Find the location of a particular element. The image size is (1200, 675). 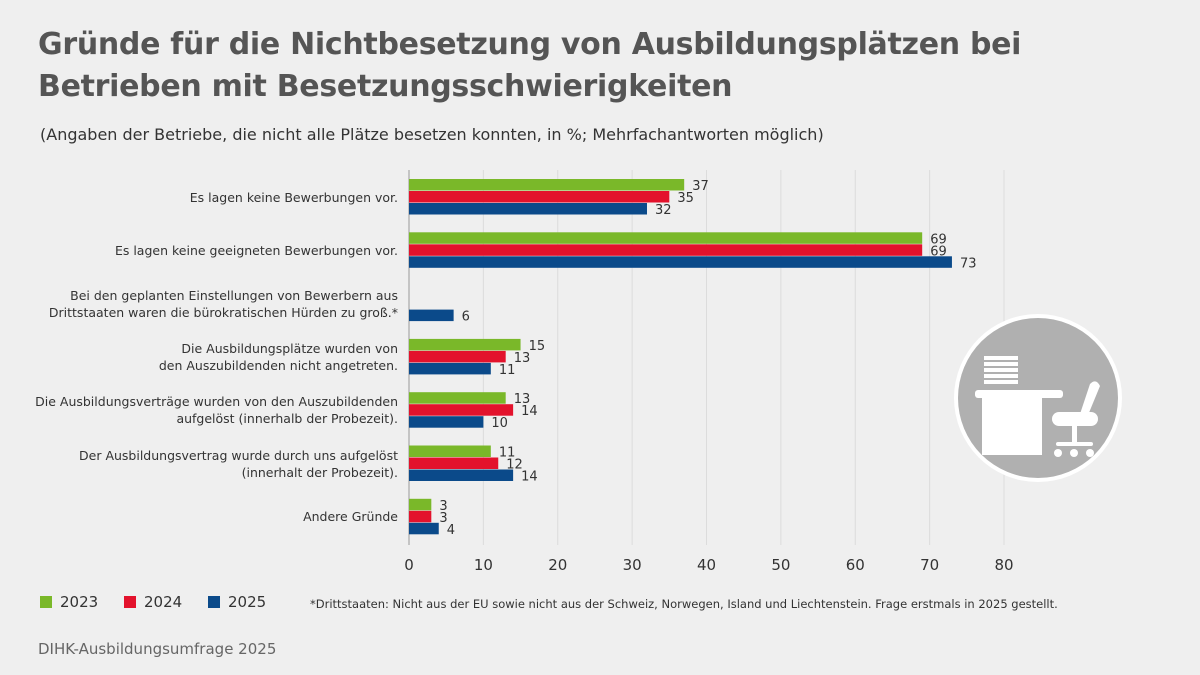

data-label: 35 is located at coordinates (685, 198).